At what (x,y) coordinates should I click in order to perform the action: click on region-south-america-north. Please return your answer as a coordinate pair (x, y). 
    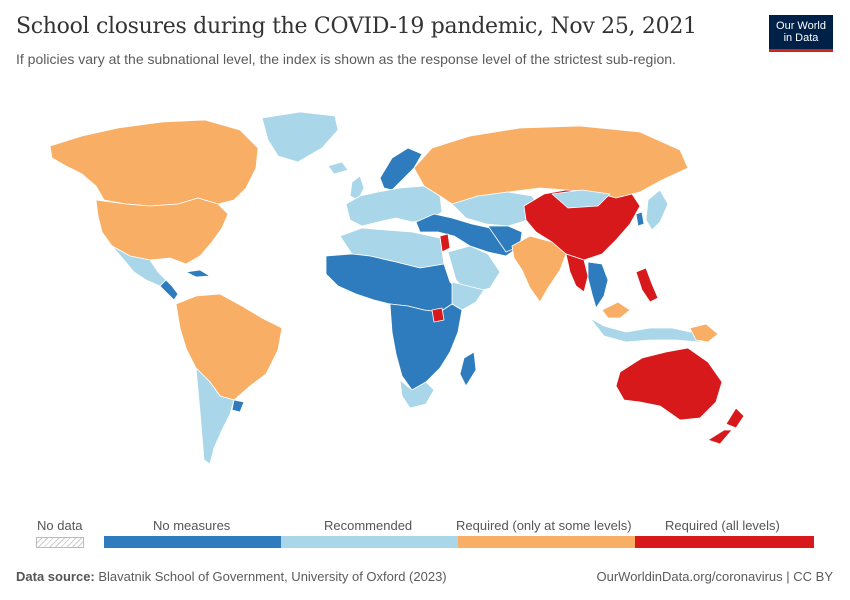
    Looking at the image, I should click on (229, 347).